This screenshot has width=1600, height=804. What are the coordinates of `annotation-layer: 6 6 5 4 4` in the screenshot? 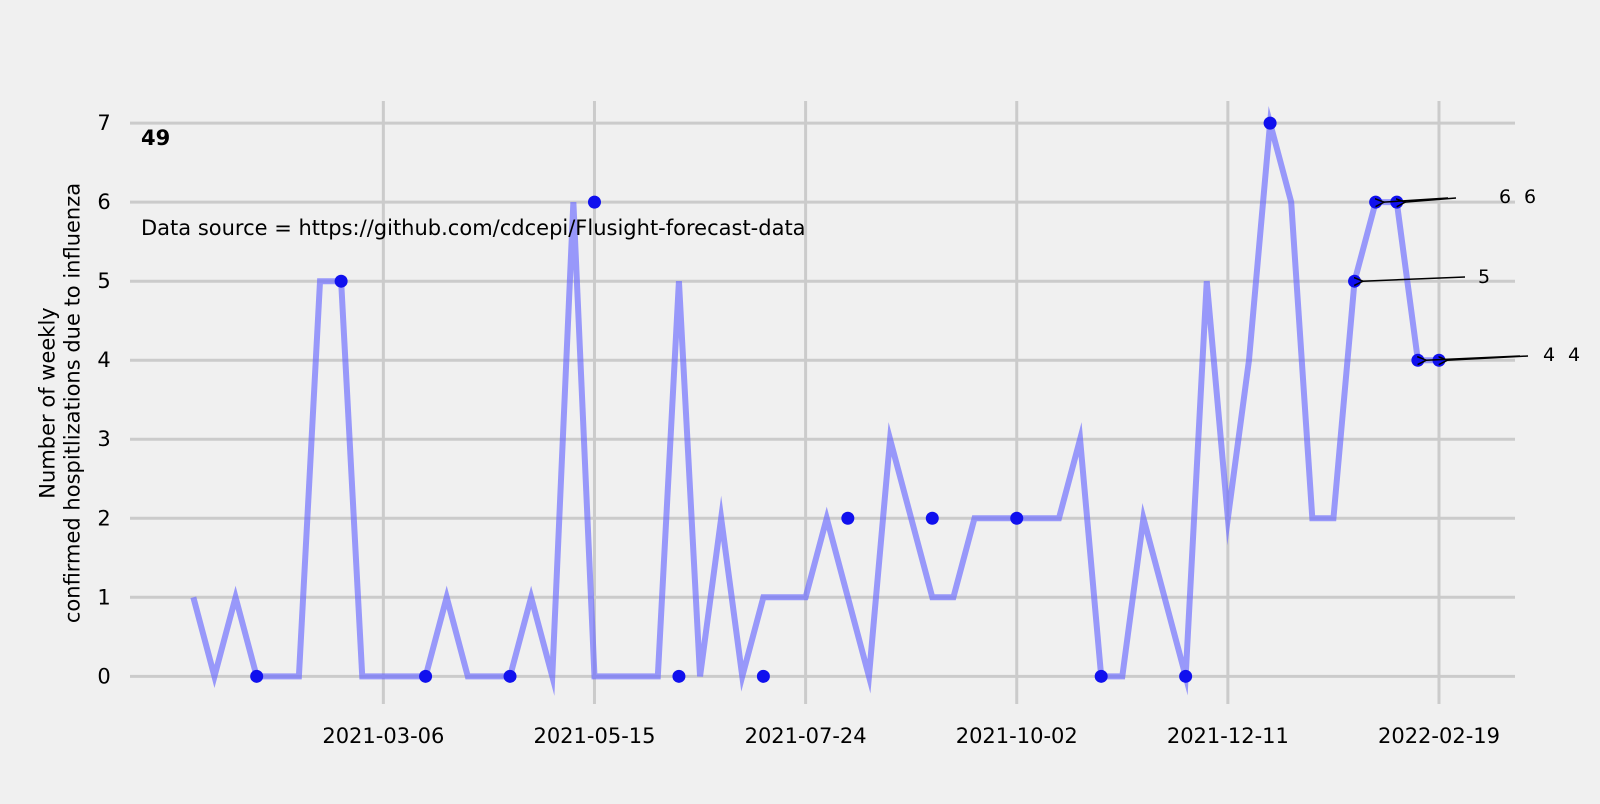 It's located at (1471, 276).